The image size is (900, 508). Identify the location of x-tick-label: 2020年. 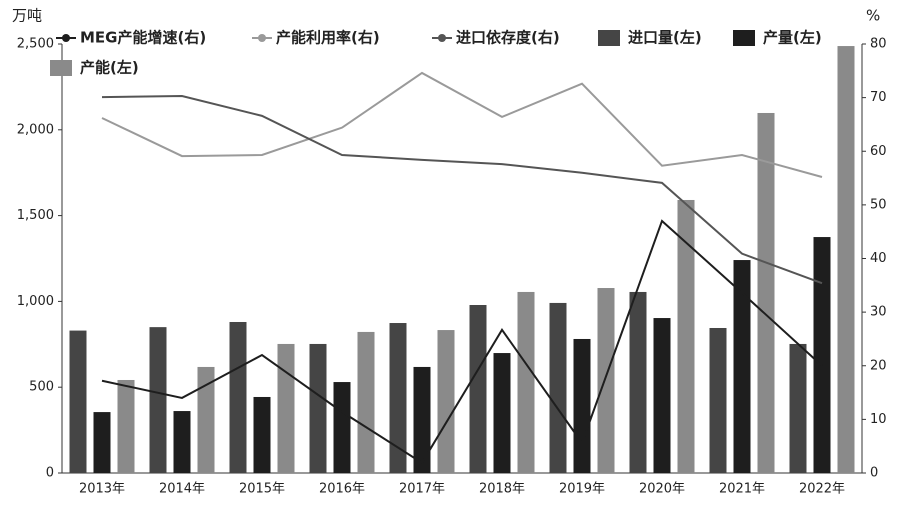
(662, 489).